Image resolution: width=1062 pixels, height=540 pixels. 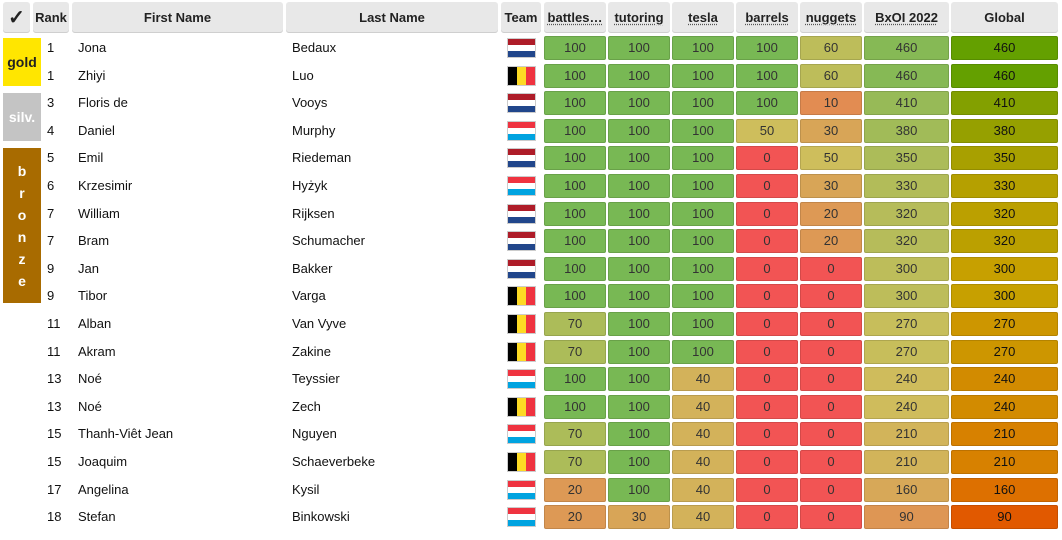 What do you see at coordinates (314, 47) in the screenshot?
I see `last-name-cell: Bedaux` at bounding box center [314, 47].